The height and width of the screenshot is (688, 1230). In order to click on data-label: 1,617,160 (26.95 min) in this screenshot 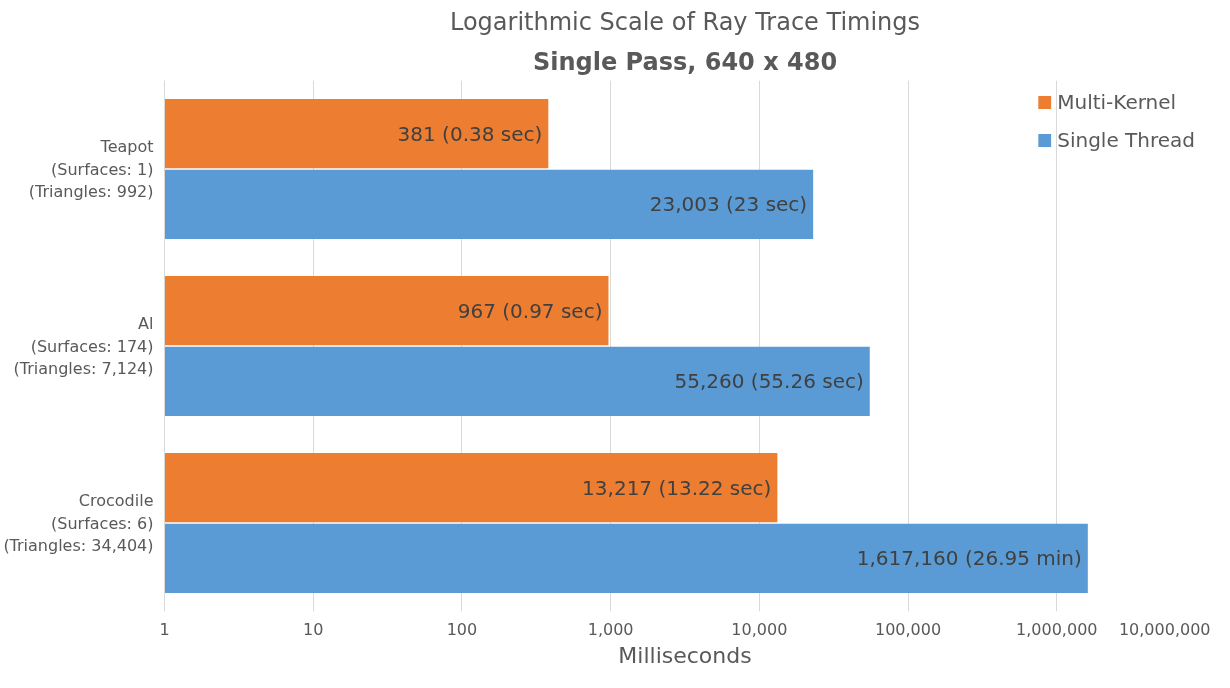, I will do `click(969, 558)`.